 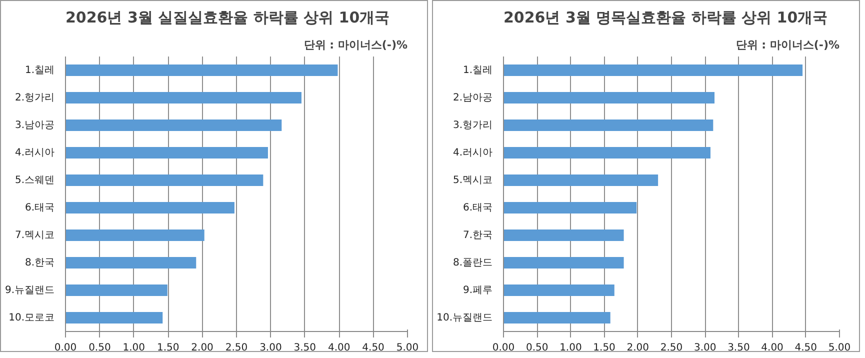 What do you see at coordinates (34, 180) in the screenshot?
I see `y-tick-label: 5.스웨덴` at bounding box center [34, 180].